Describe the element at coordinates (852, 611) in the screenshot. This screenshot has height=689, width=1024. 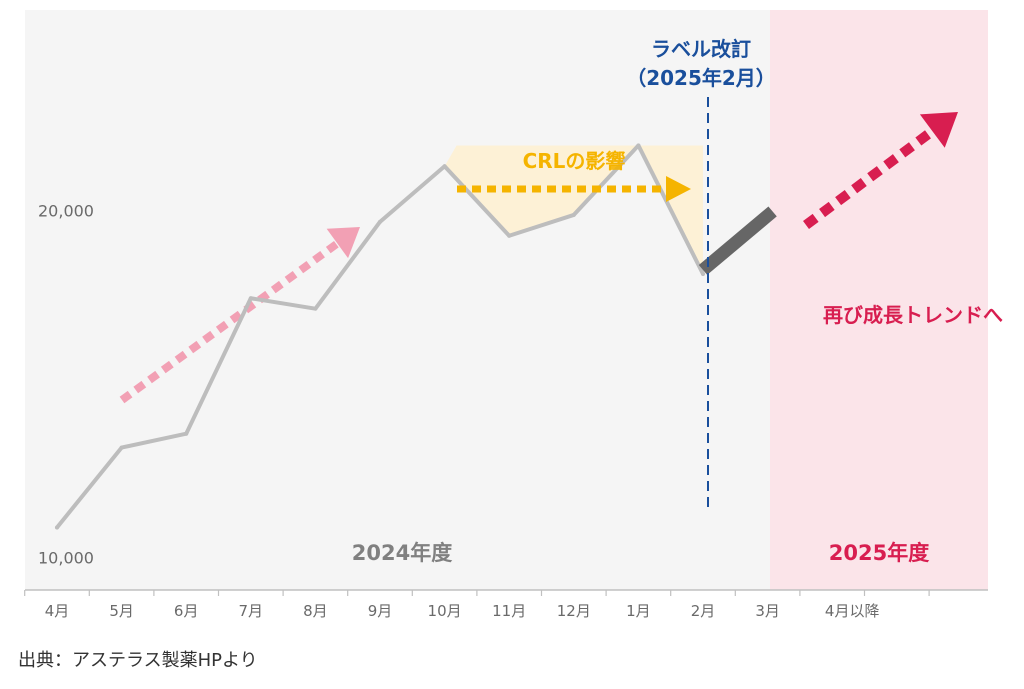
I see `x-label-4月以降: 4月以降` at that location.